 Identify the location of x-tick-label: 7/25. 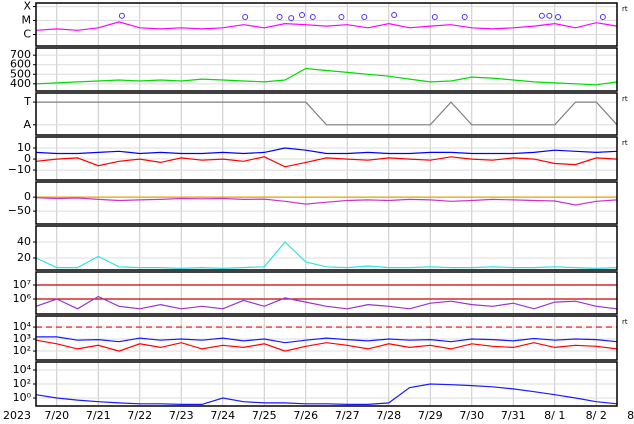
(264, 415).